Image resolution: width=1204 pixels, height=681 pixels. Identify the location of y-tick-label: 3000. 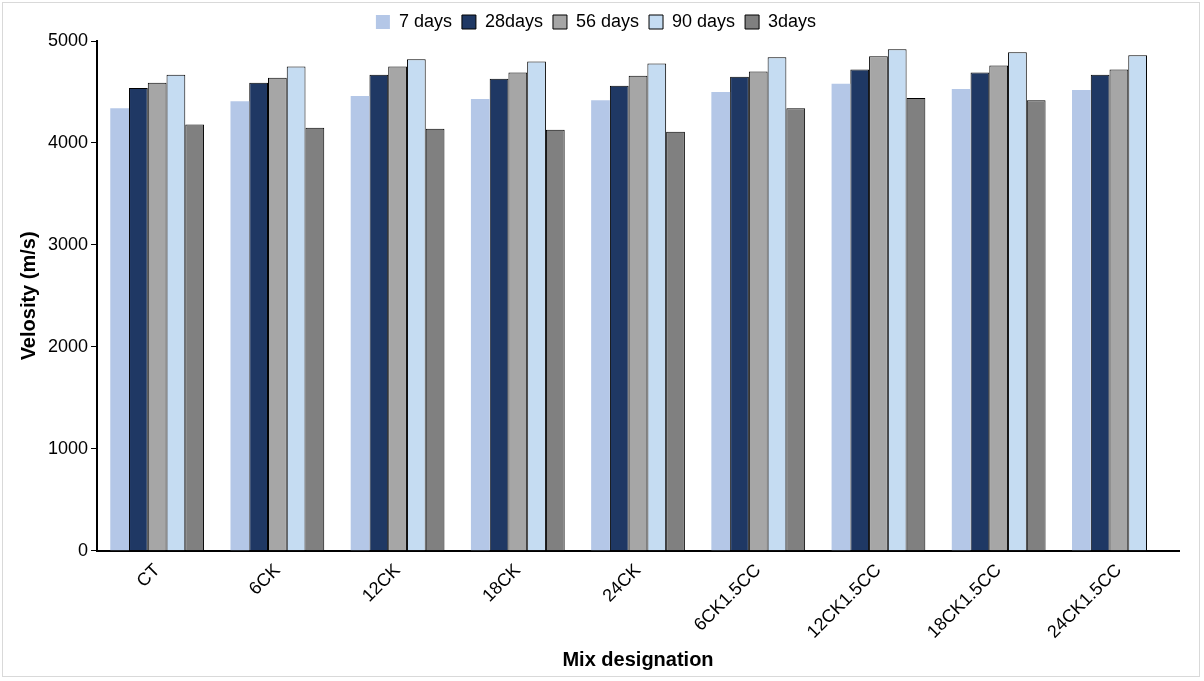
(68, 243).